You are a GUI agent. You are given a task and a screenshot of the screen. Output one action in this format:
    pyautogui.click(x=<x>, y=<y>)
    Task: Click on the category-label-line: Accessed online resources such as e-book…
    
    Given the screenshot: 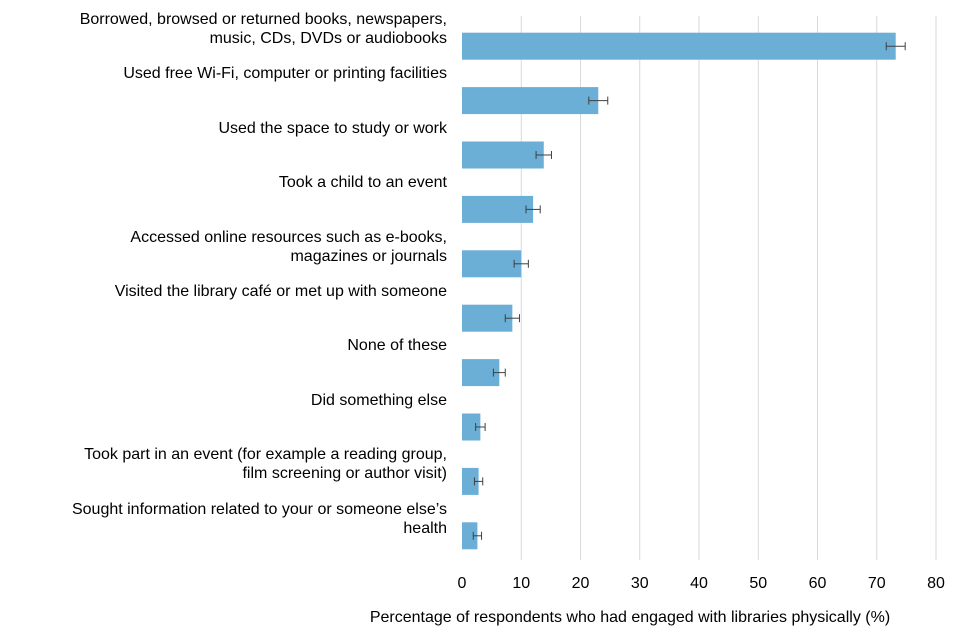 What is the action you would take?
    pyautogui.click(x=288, y=237)
    